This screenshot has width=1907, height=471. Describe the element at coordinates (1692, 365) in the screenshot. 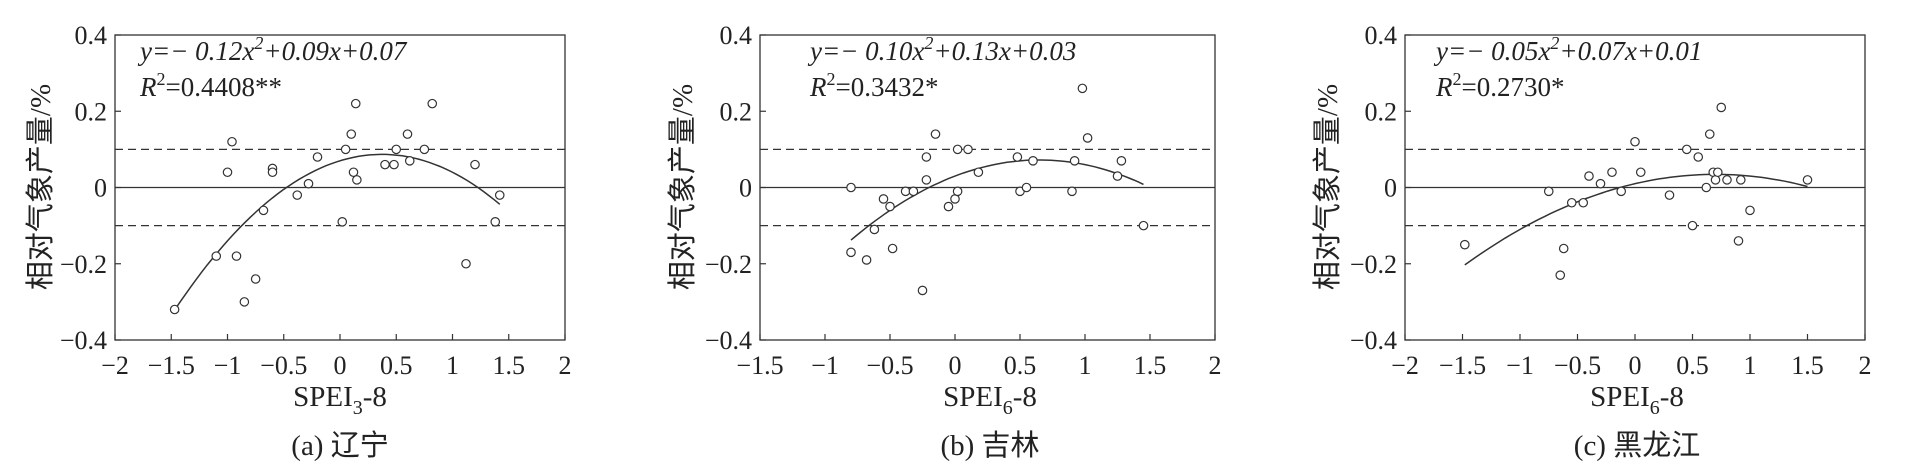

I see `x-tick-label: 0.5` at that location.